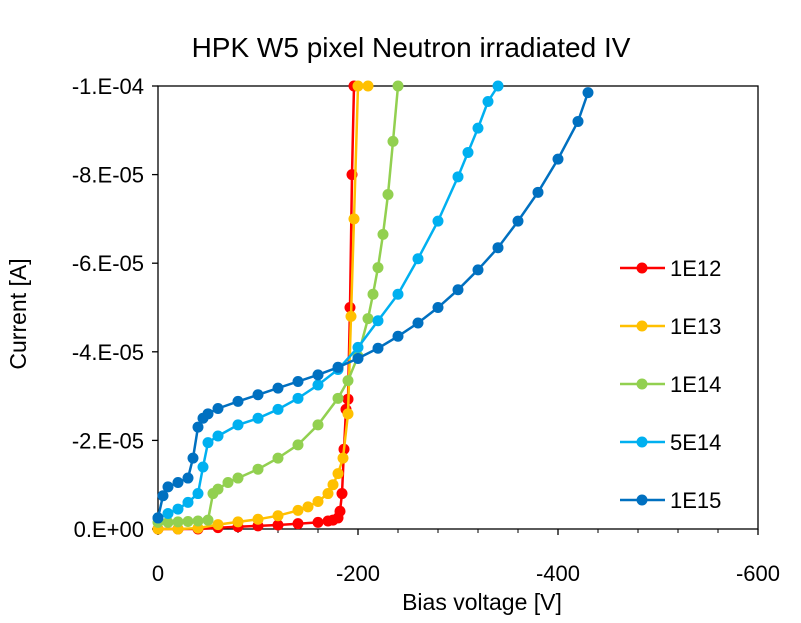 Image resolution: width=801 pixels, height=623 pixels. Describe the element at coordinates (482, 602) in the screenshot. I see `x-axis-label: Bias voltage [V]` at that location.